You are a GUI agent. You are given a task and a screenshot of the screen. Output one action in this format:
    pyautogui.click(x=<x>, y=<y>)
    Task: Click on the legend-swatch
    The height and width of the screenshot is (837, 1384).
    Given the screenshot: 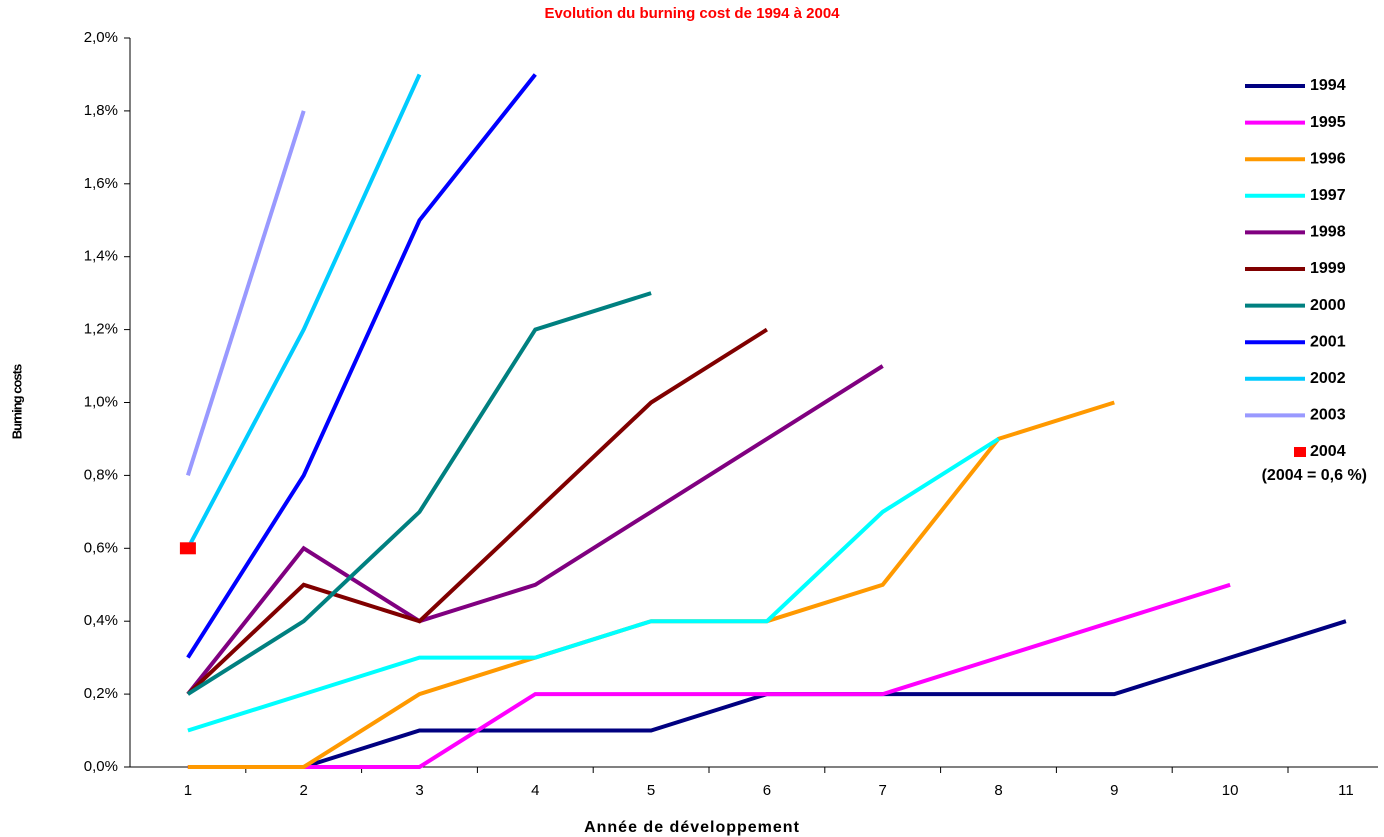 What is the action you would take?
    pyautogui.click(x=1300, y=452)
    